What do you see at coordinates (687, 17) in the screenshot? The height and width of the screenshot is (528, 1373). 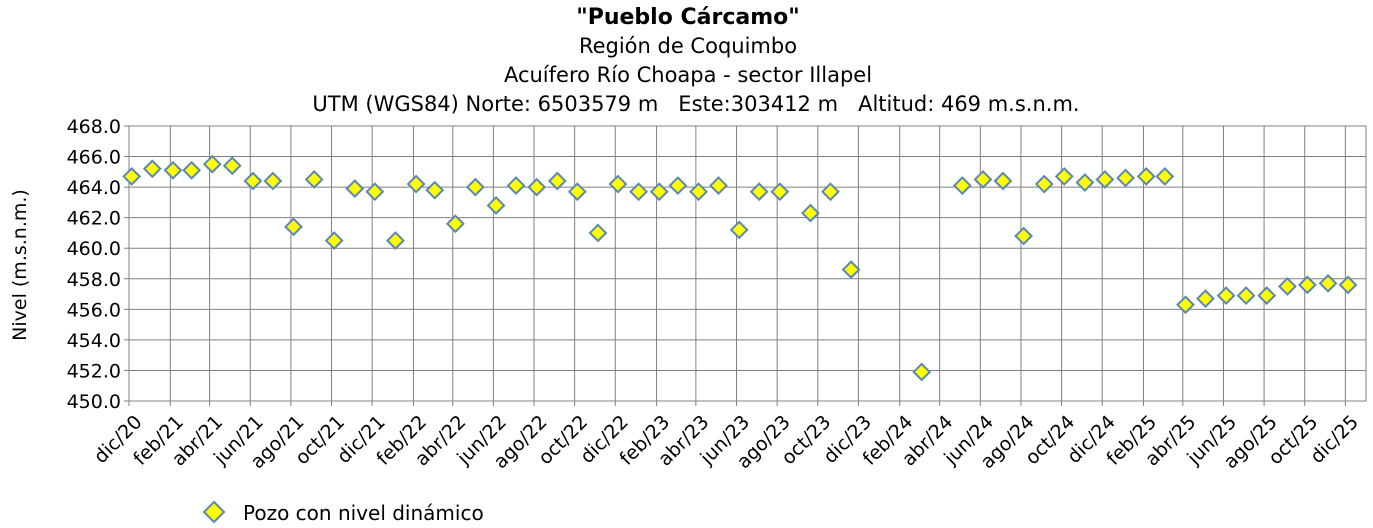 I see `chart-title: "Pueblo Cárcamo"` at bounding box center [687, 17].